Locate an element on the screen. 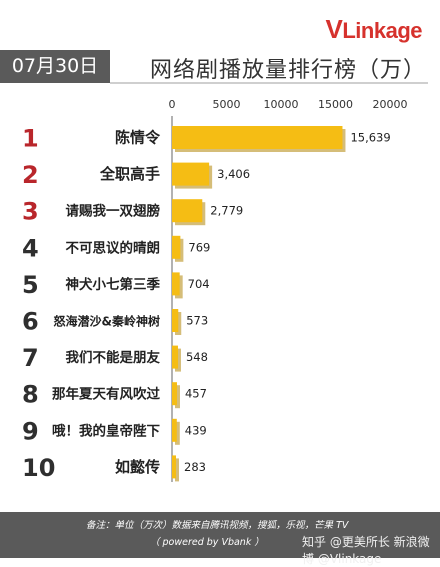  footer-credit: （ powered by Vbank ） is located at coordinates (207, 542).